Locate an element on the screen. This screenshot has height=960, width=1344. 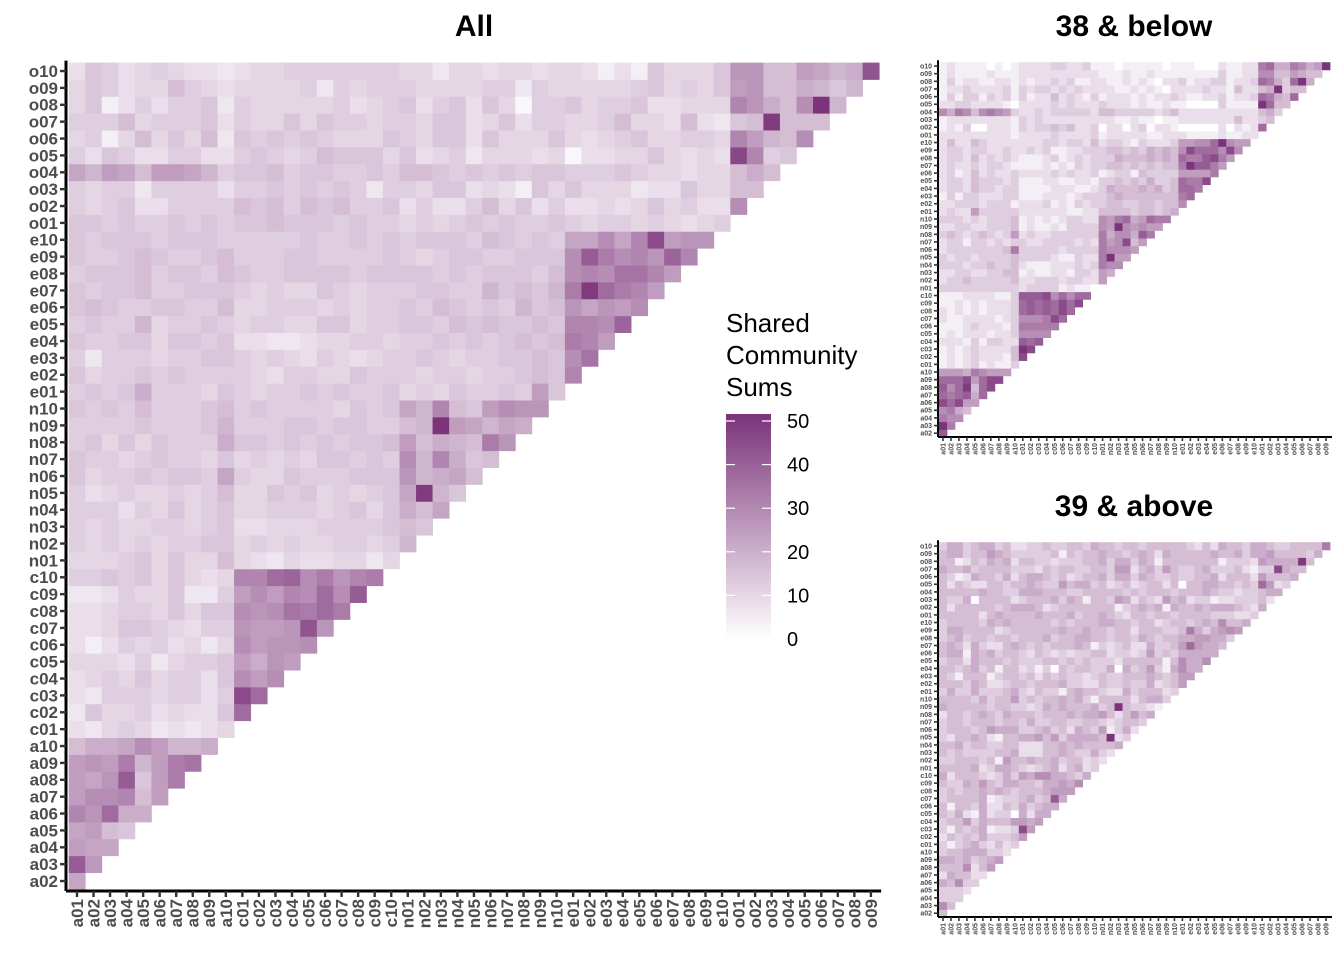
x-tick-label: e10 is located at coordinates (1255, 449).